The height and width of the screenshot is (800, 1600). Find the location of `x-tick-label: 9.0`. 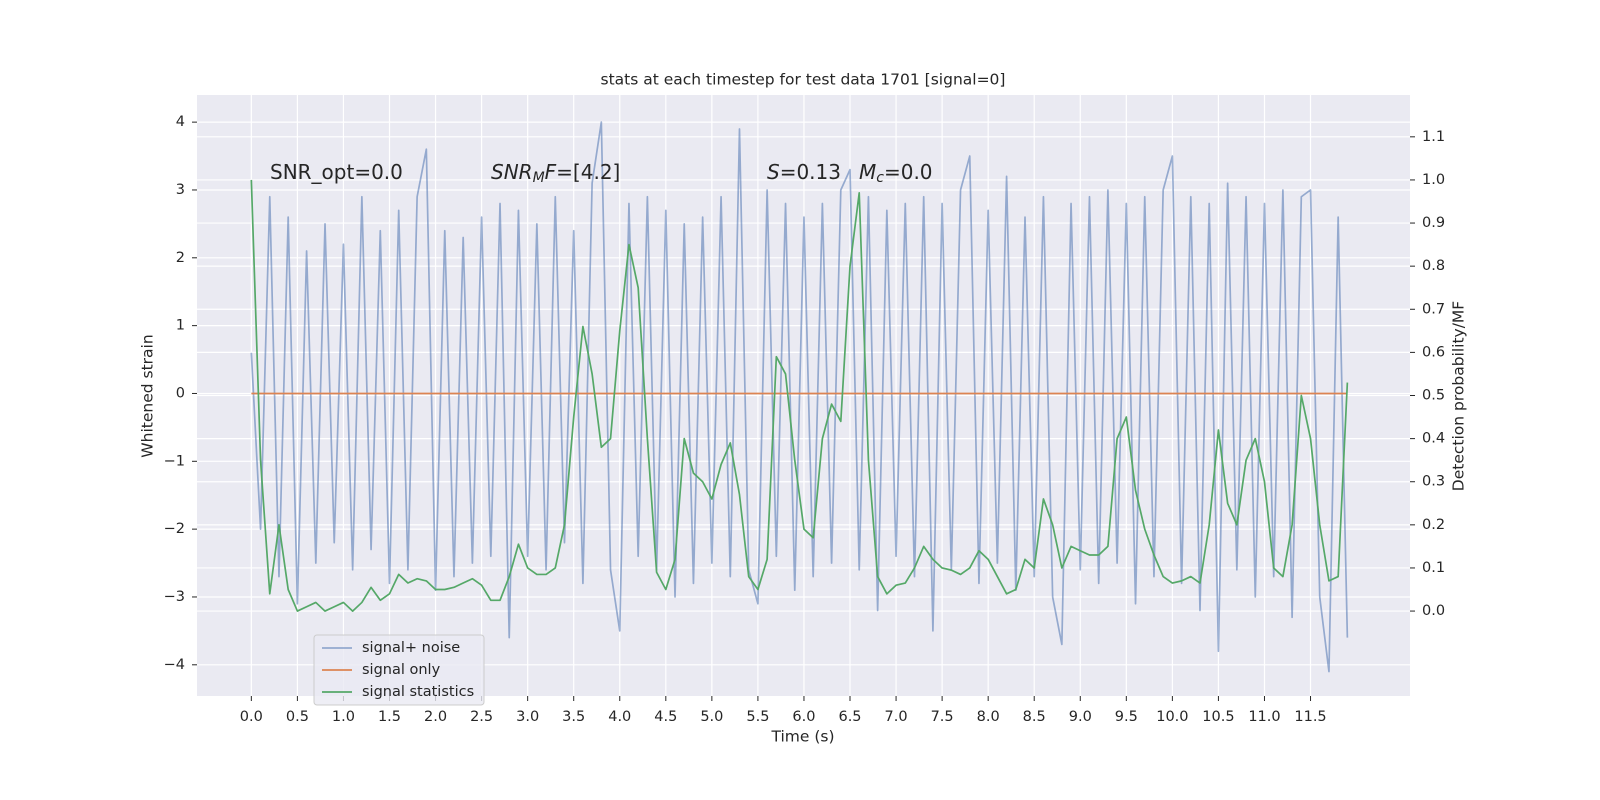

x-tick-label: 9.0 is located at coordinates (1080, 717).